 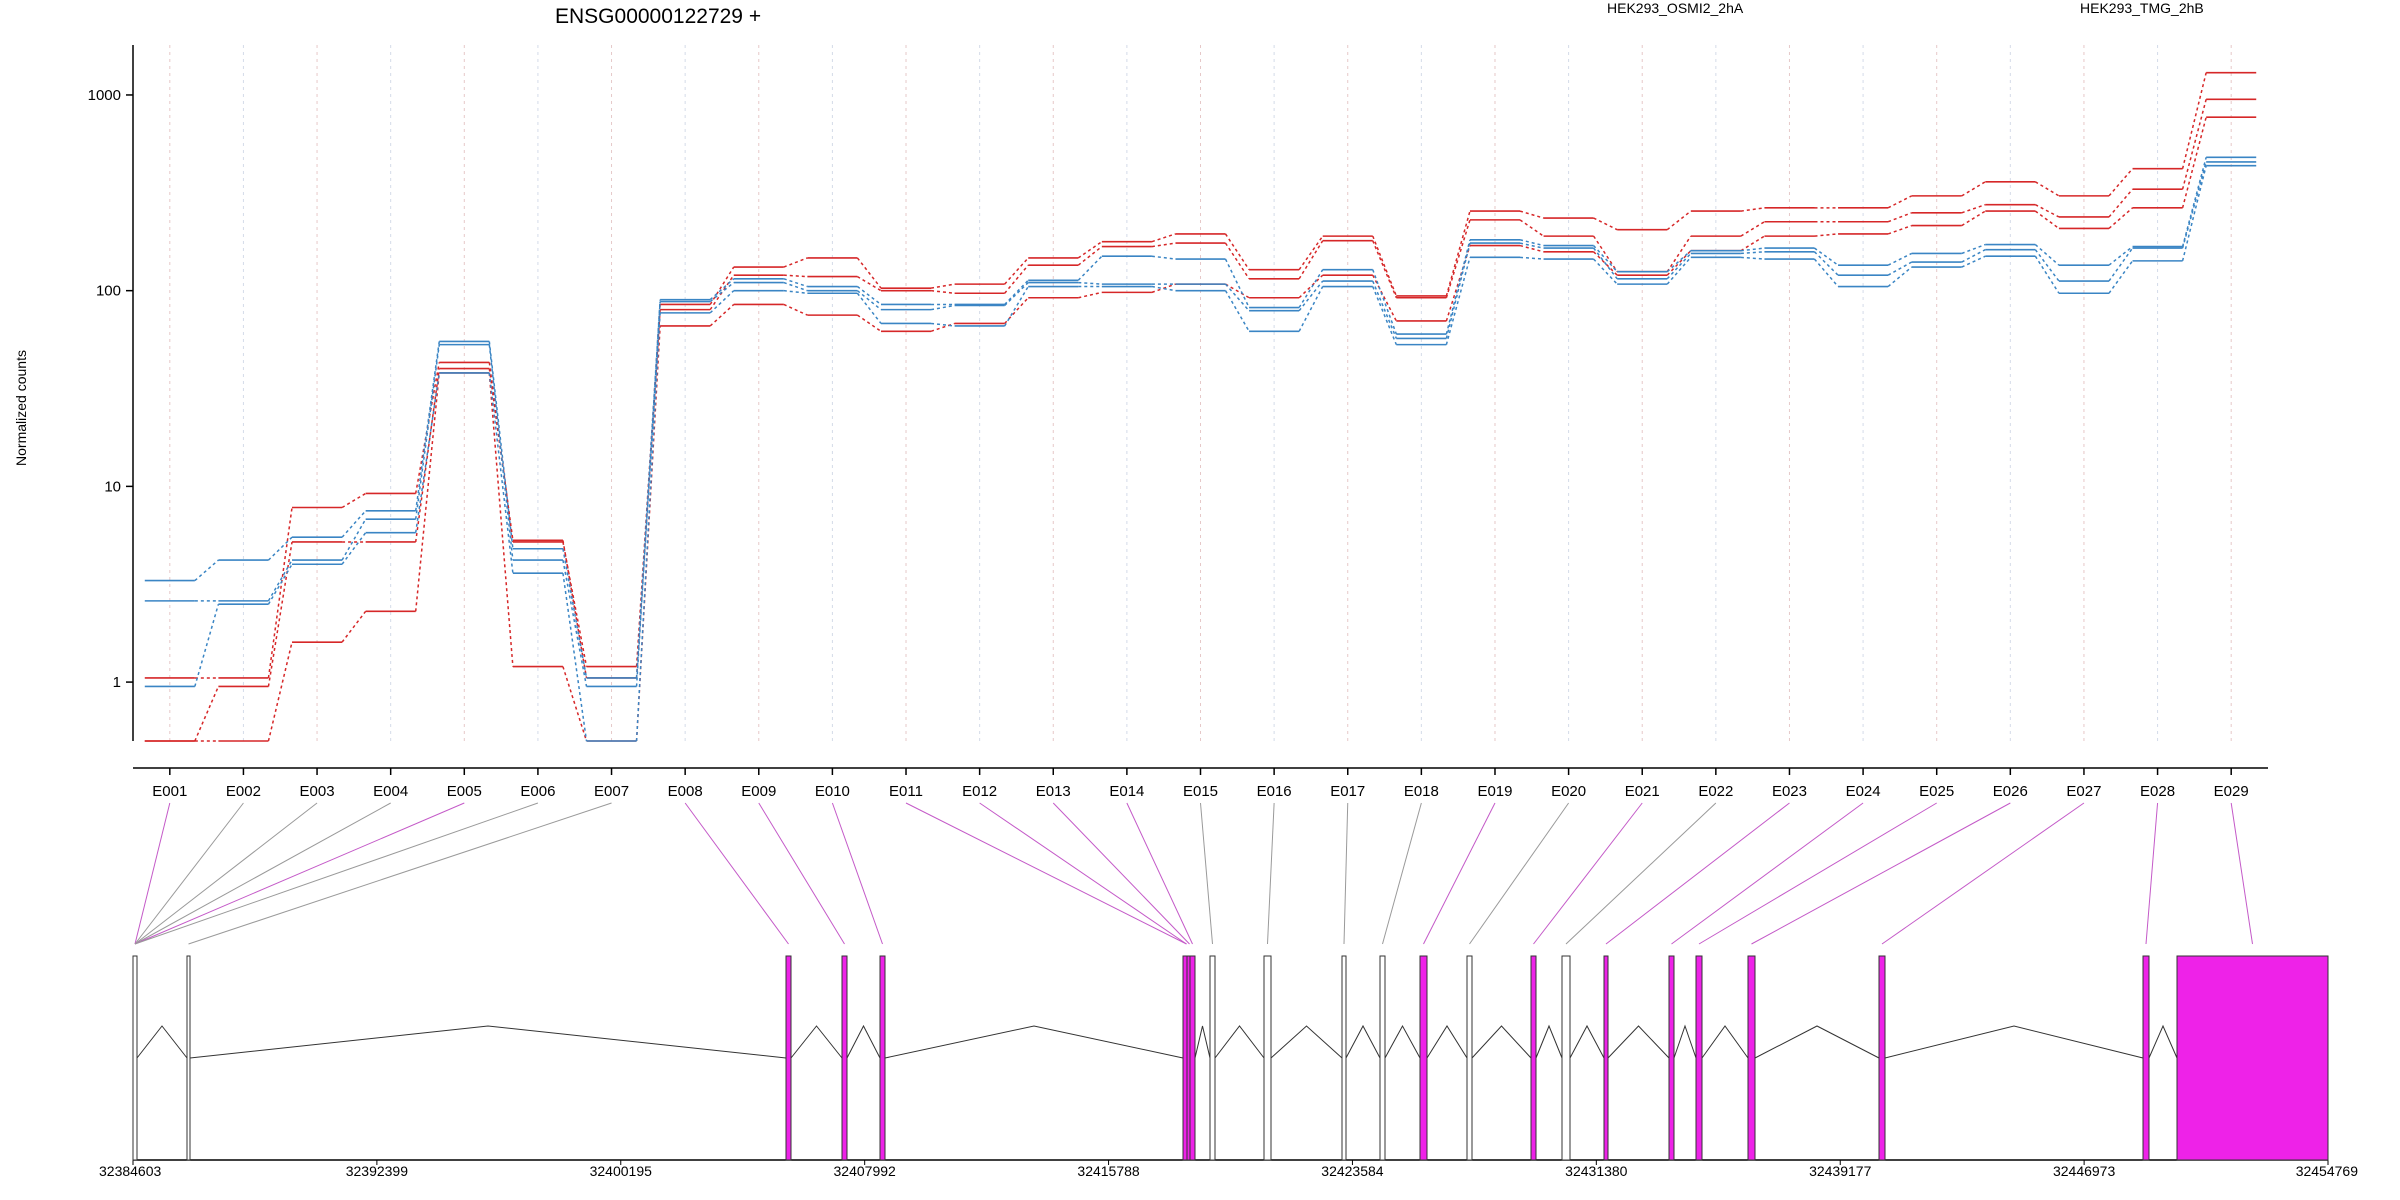 What do you see at coordinates (758, 791) in the screenshot?
I see `x-tick-label-E009: E009` at bounding box center [758, 791].